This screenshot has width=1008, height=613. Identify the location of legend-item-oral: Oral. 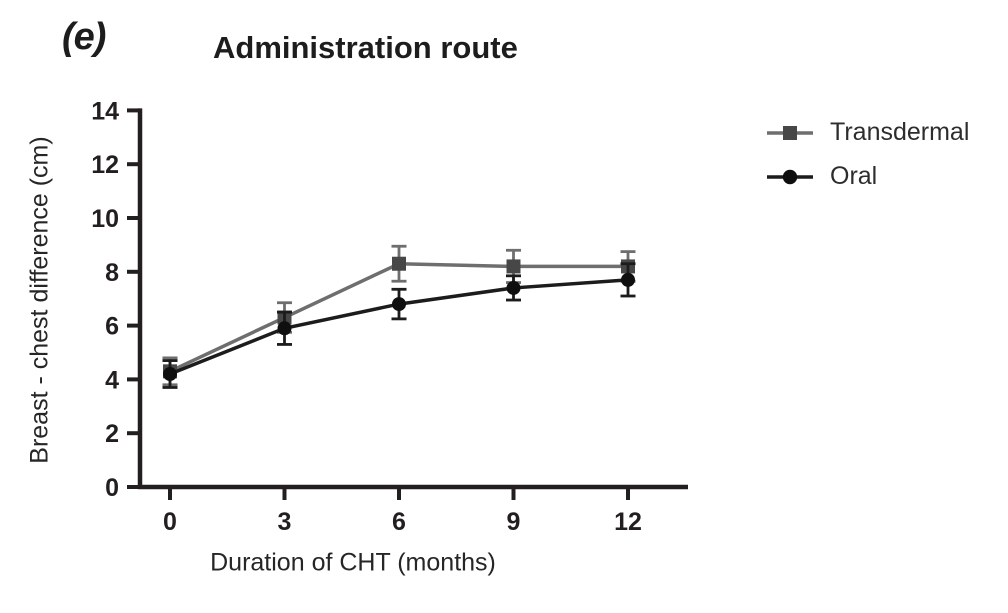
(867, 176).